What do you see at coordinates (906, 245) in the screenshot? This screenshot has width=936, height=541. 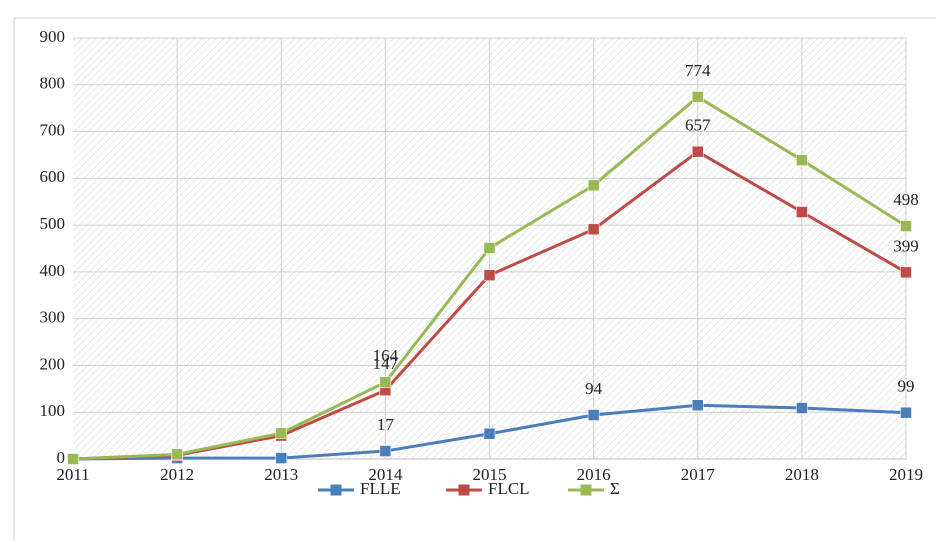 I see `data-label: 399` at bounding box center [906, 245].